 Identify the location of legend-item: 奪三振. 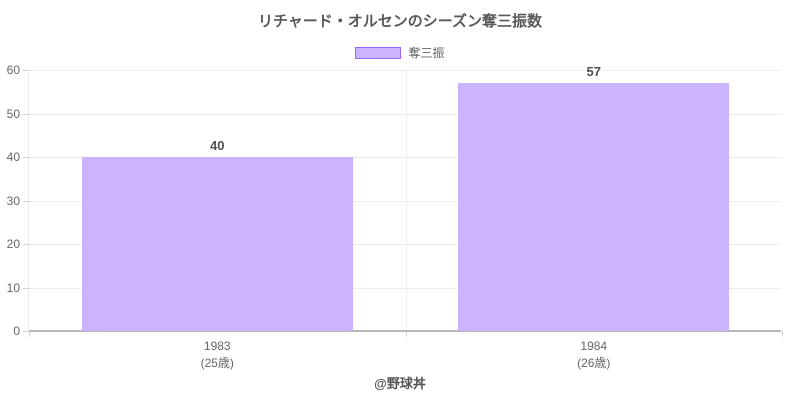
(400, 52).